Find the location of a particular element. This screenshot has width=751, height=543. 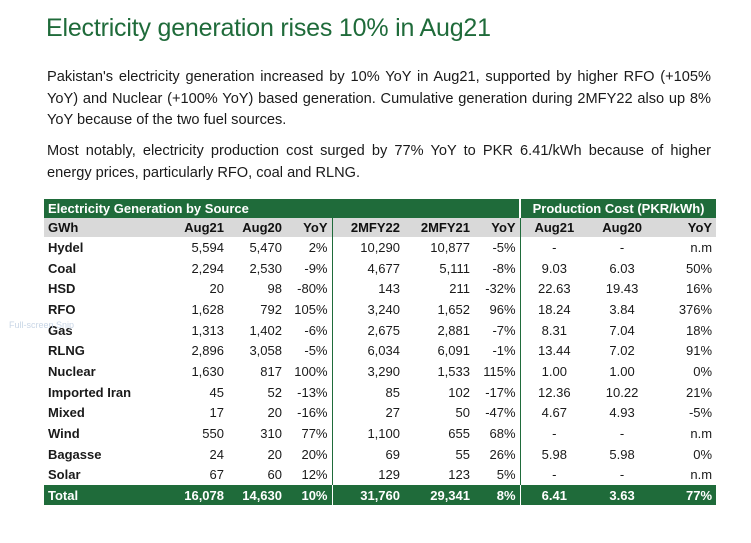

table-row: Solar 67 60 12% 129 123 5% - - n.m is located at coordinates (380, 475).